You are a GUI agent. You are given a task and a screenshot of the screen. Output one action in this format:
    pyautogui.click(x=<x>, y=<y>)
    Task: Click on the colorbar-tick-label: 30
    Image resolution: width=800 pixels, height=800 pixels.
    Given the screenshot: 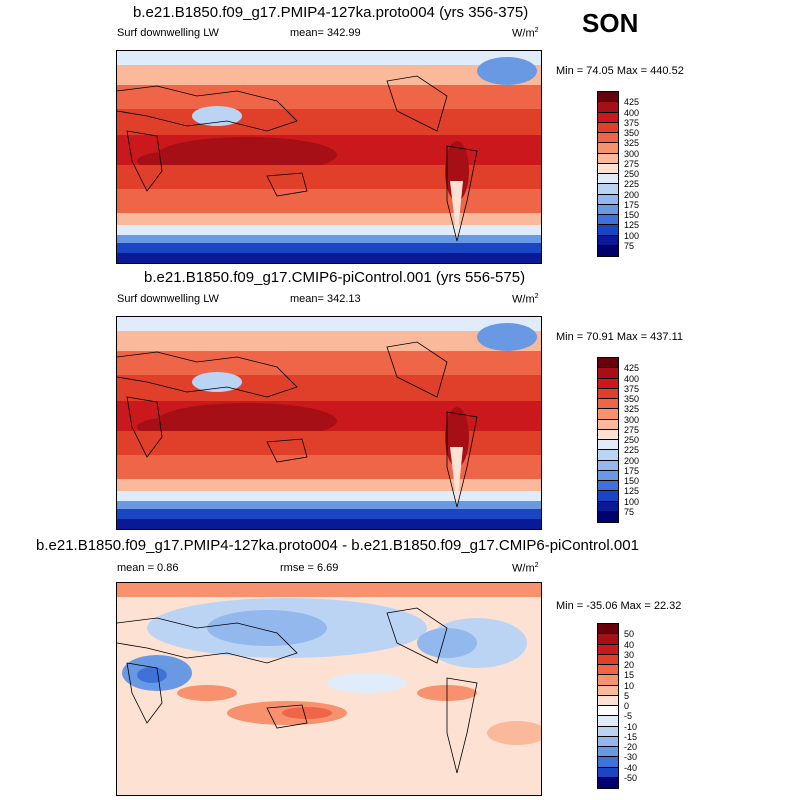 What is the action you would take?
    pyautogui.click(x=629, y=654)
    